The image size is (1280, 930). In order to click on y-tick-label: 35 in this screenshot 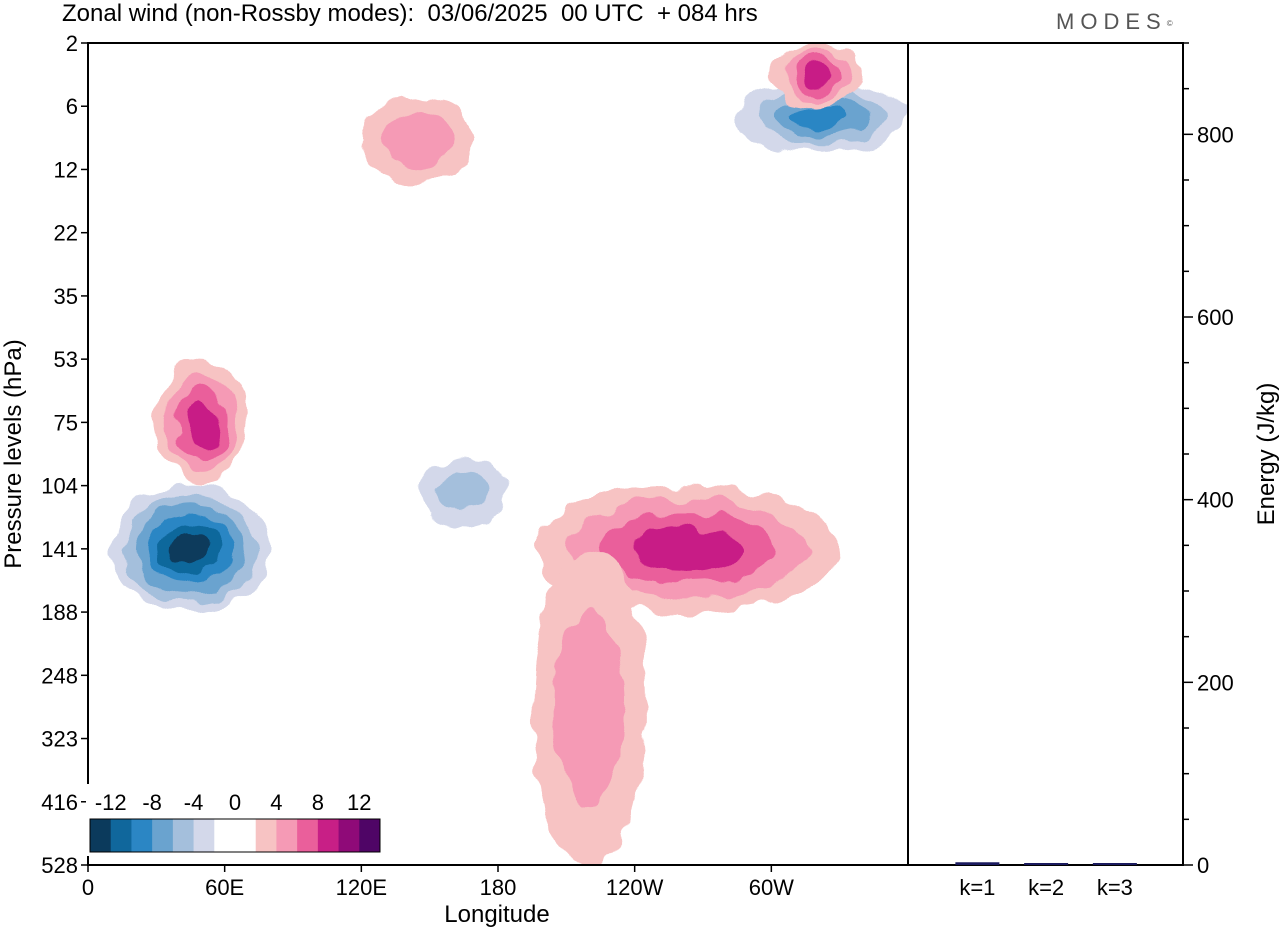, I will do `click(66, 296)`.